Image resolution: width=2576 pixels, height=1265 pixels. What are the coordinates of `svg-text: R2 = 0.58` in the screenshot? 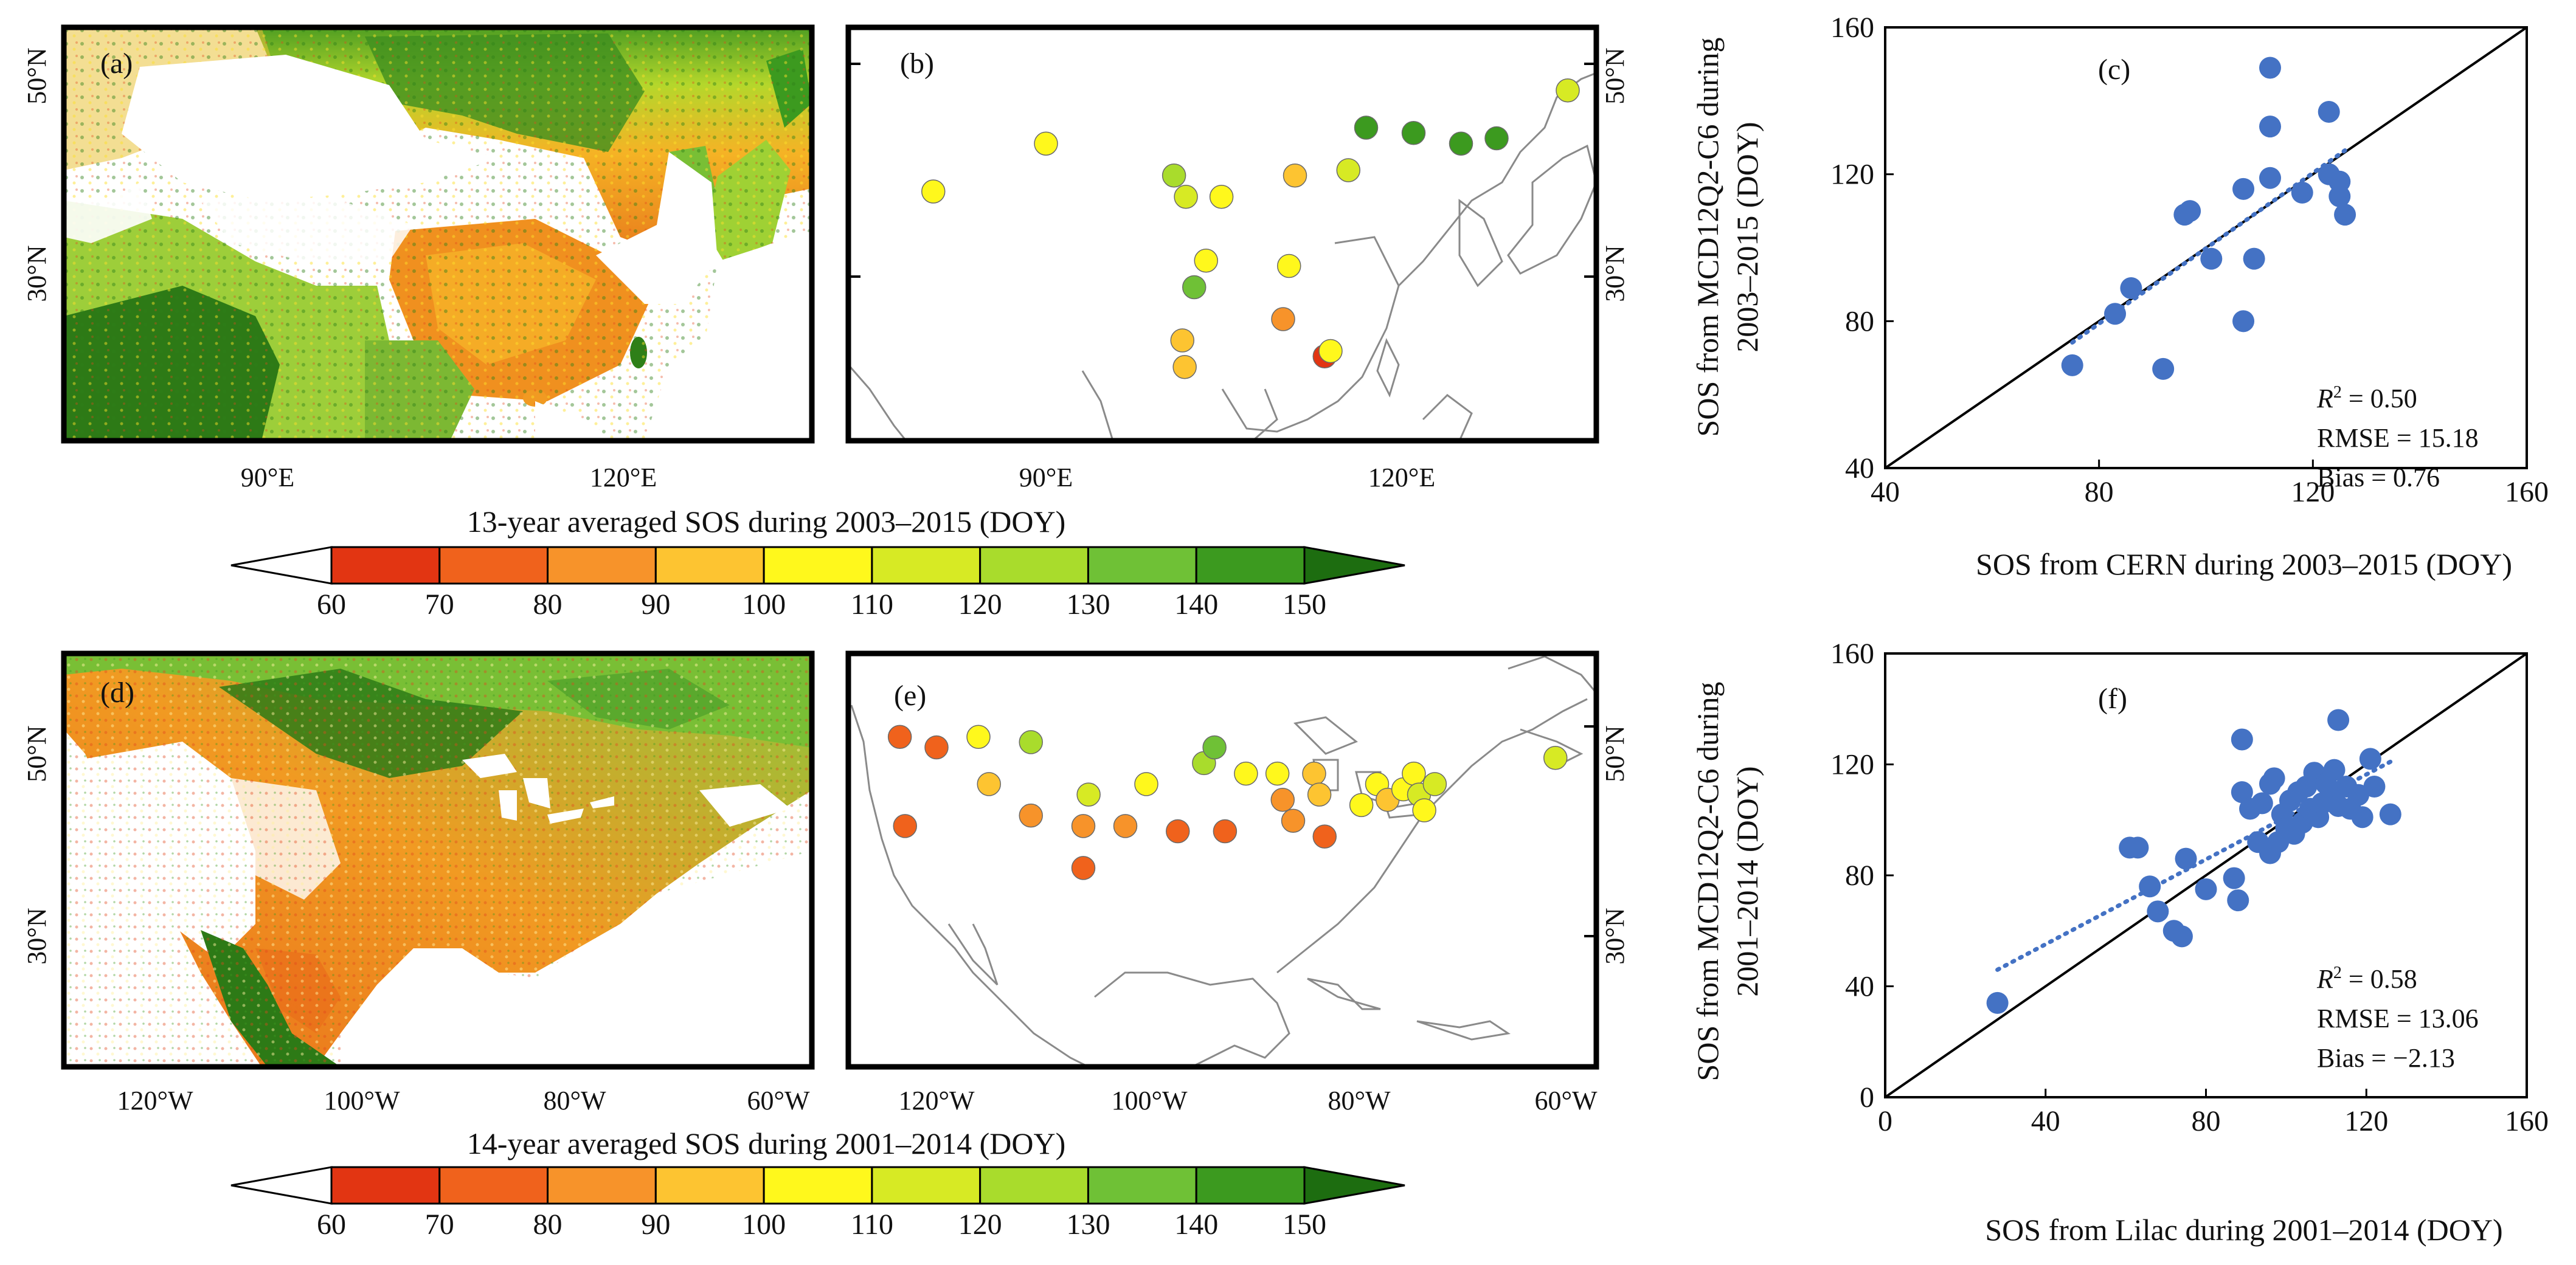 It's located at (2366, 978).